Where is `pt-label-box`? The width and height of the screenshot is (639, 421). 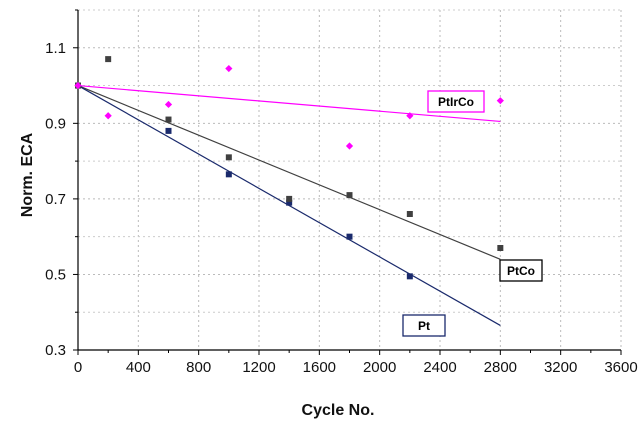 pt-label-box is located at coordinates (424, 325).